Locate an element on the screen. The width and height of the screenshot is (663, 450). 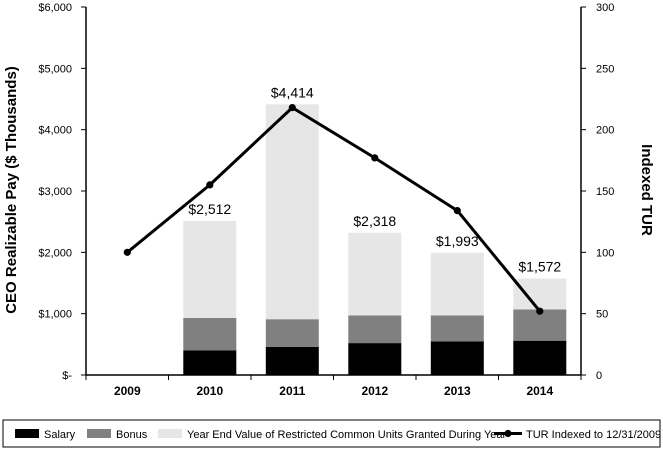
bar-bonus-2013 is located at coordinates (457, 328).